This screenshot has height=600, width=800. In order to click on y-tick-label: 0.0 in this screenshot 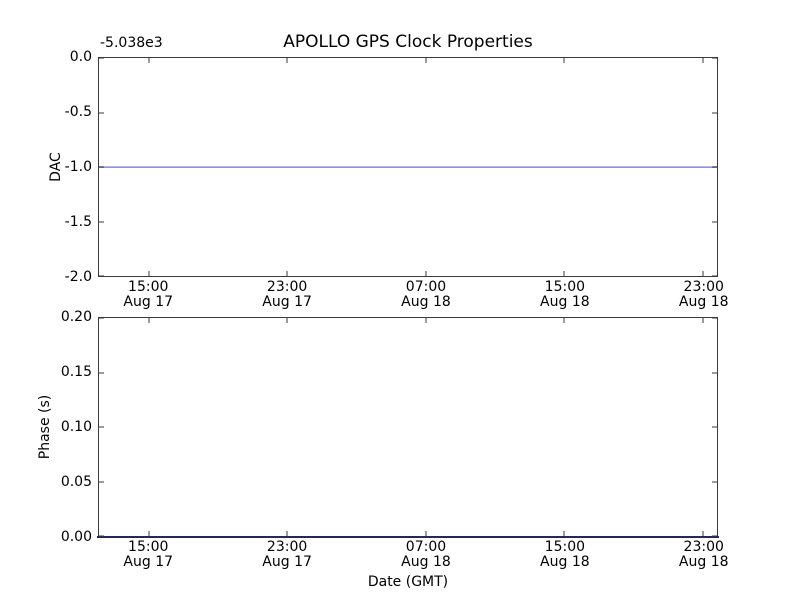, I will do `click(80, 57)`.